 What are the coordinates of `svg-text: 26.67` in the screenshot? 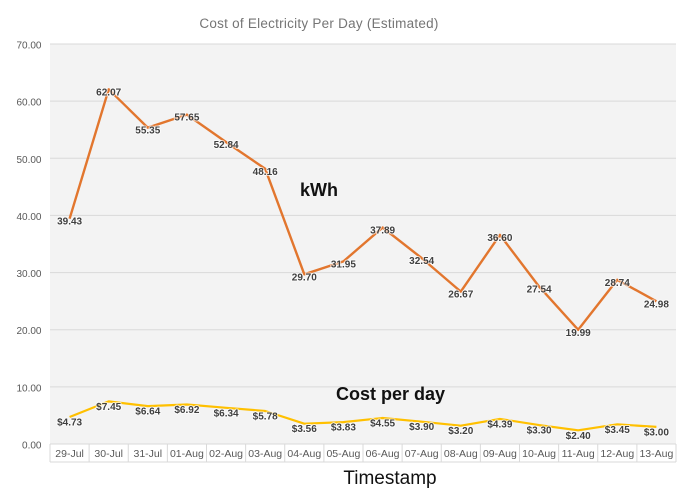 It's located at (460, 295).